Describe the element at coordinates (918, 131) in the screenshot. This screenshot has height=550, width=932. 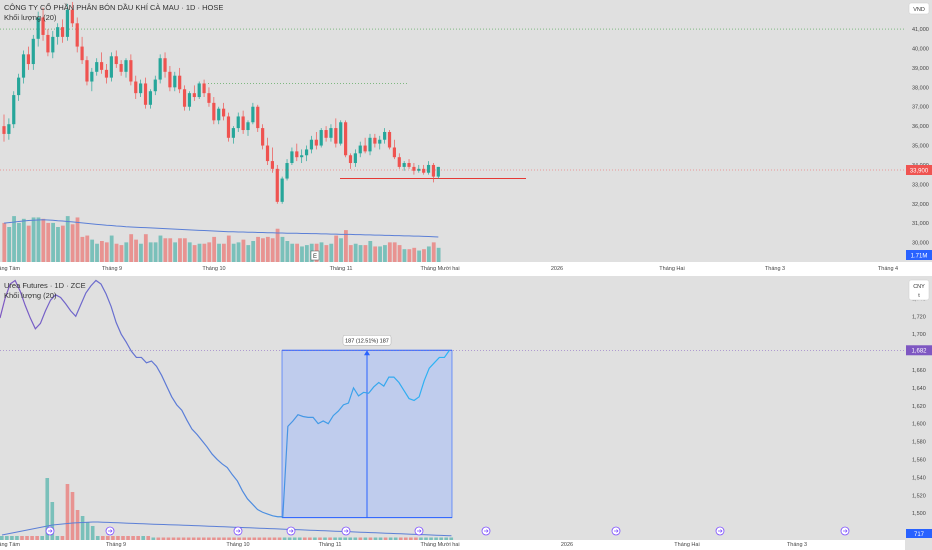
I see `top-price-axis` at that location.